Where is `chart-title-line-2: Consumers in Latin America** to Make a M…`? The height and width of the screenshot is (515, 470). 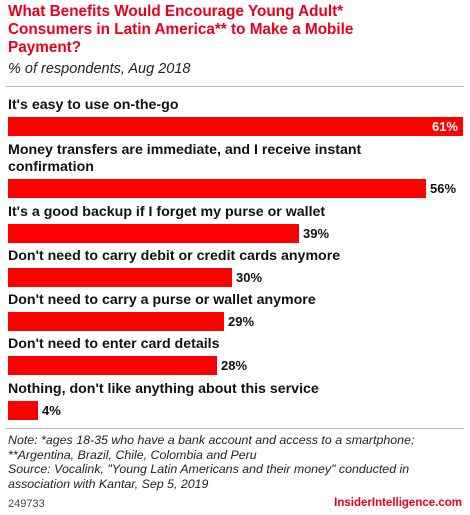
chart-title-line-2: Consumers in Latin America** to Make a M… is located at coordinates (181, 29).